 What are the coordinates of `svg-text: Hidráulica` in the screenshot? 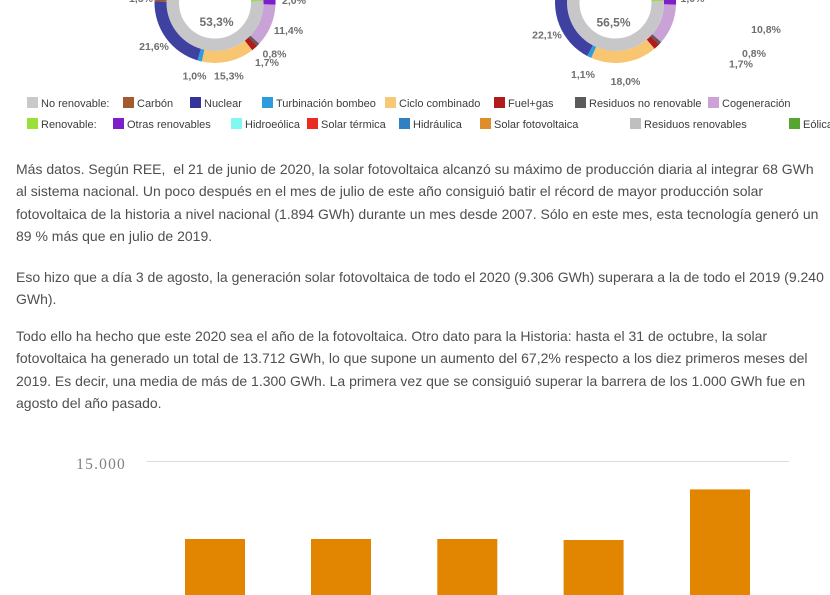 It's located at (438, 125).